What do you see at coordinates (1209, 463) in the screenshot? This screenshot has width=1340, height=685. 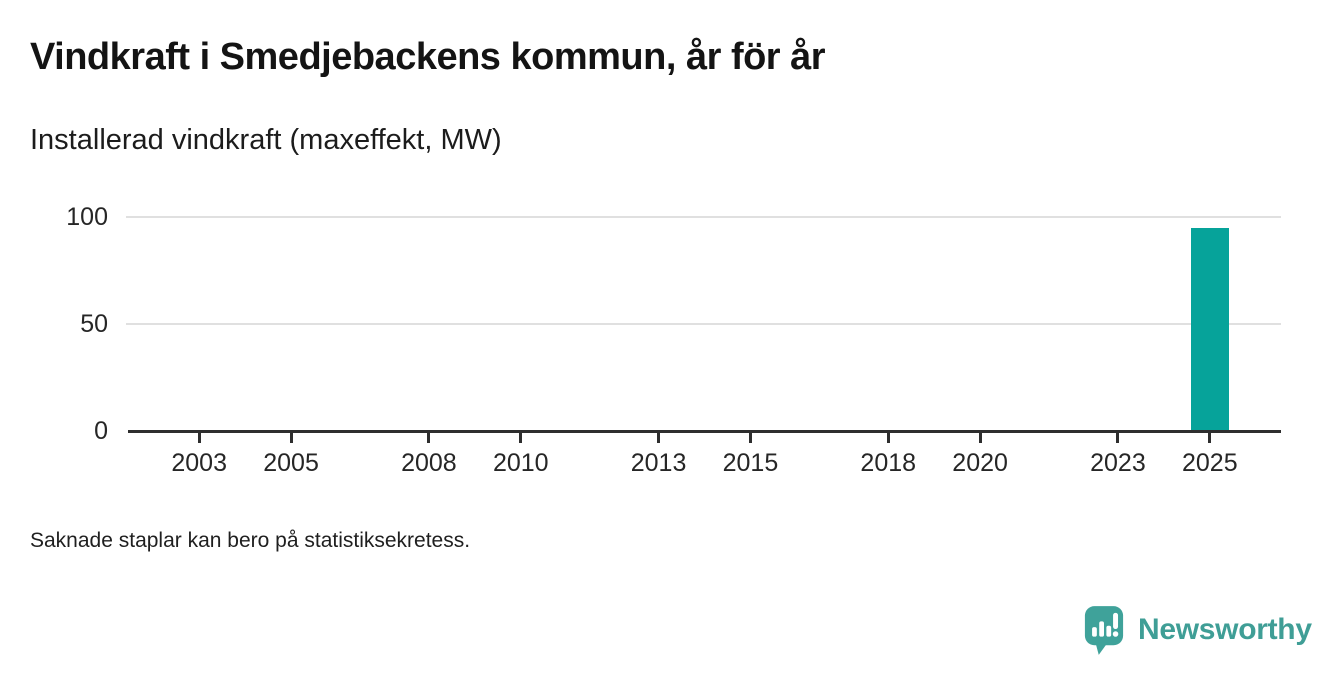 I see `x-axis-tick-label: 2025` at bounding box center [1209, 463].